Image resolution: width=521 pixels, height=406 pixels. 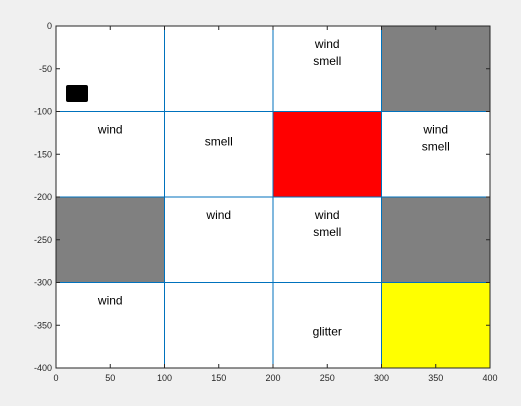 I want to click on agent-layer, so click(x=77, y=93).